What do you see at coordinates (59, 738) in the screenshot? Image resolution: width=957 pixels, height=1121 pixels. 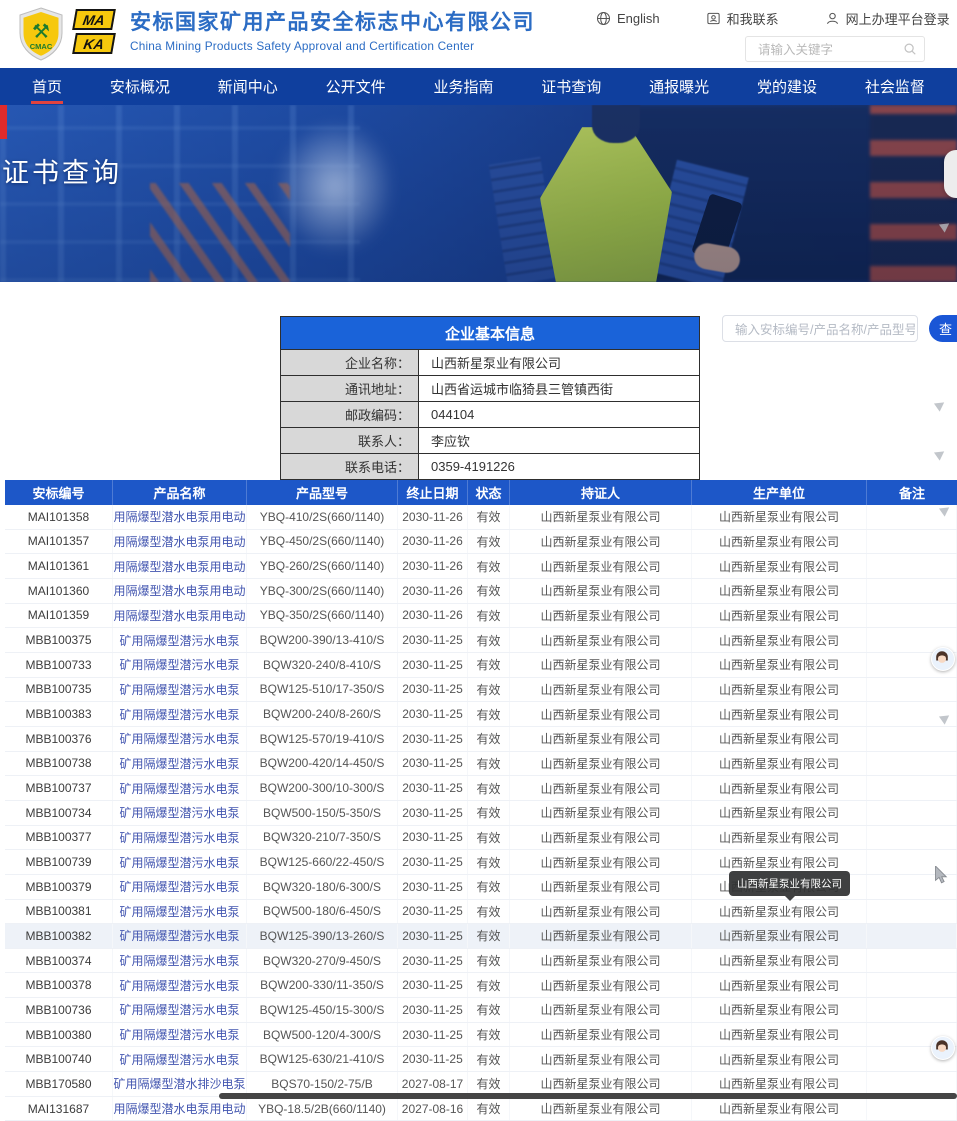 I see `table-cell: MBB100376` at bounding box center [59, 738].